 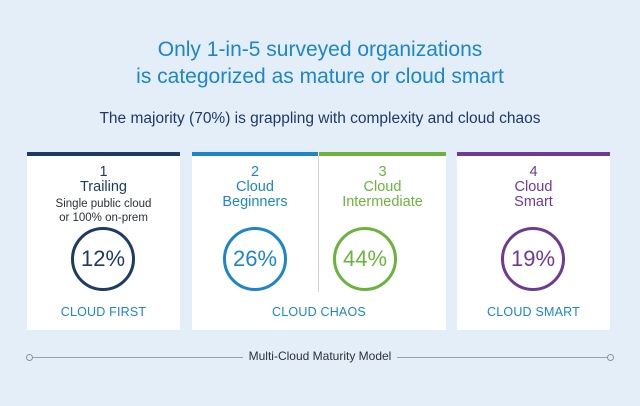 I want to click on card-smart: 4 Cloud Smart 19%, so click(x=533, y=241).